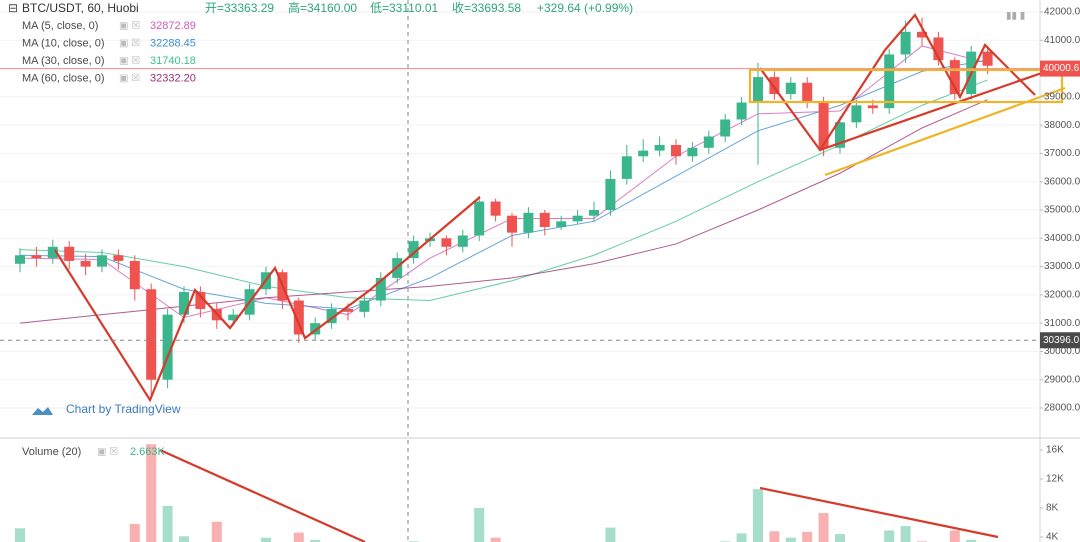 The image size is (1080, 542). I want to click on y-tick-label: 37000.00, so click(1062, 153).